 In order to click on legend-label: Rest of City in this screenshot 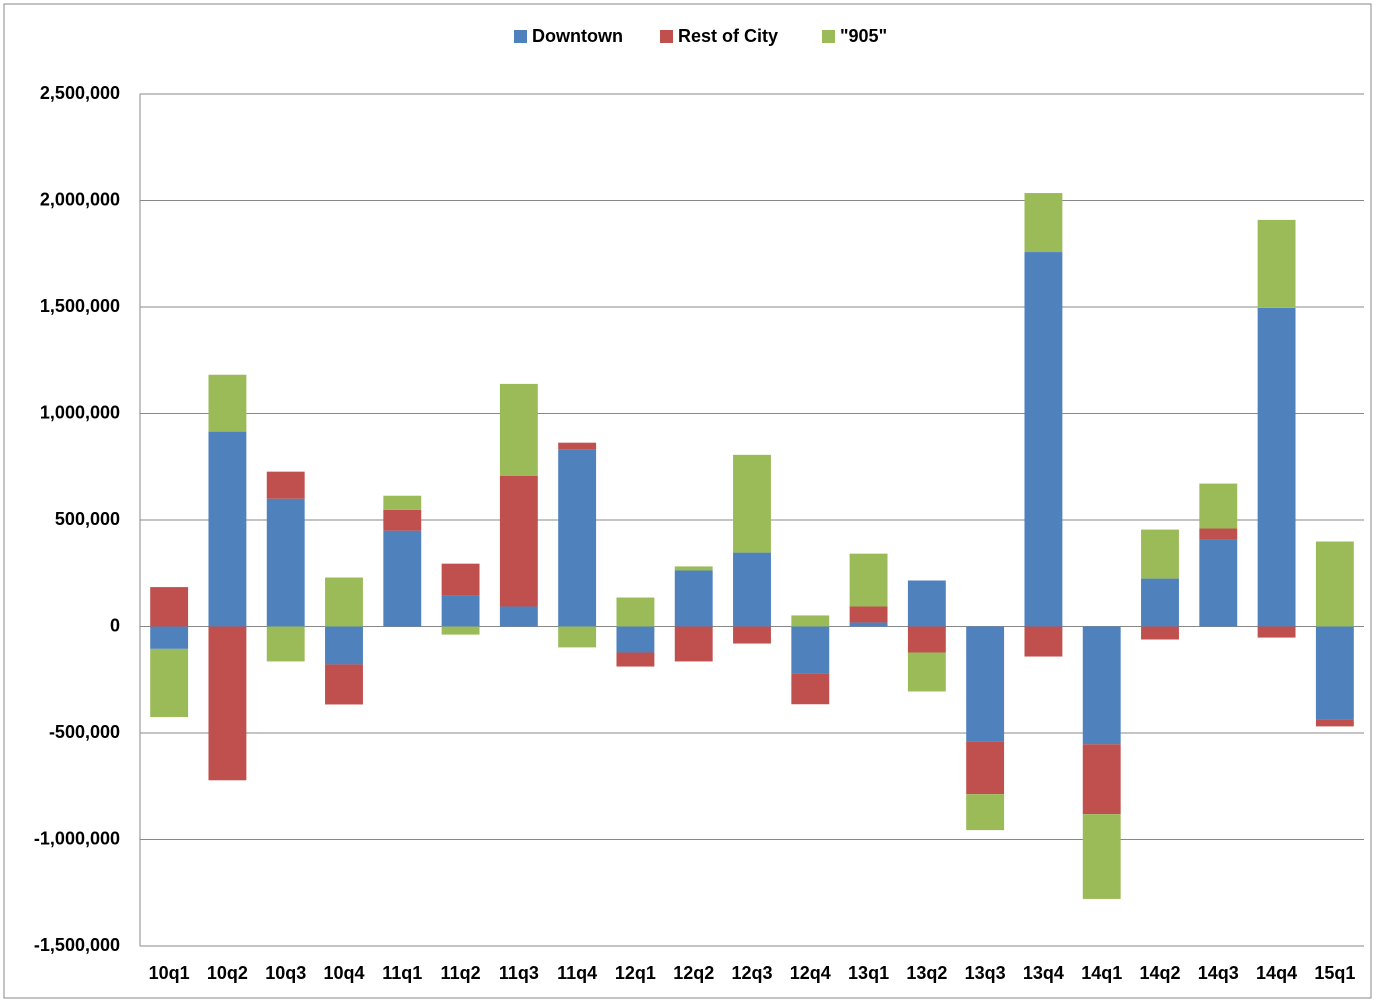, I will do `click(728, 36)`.